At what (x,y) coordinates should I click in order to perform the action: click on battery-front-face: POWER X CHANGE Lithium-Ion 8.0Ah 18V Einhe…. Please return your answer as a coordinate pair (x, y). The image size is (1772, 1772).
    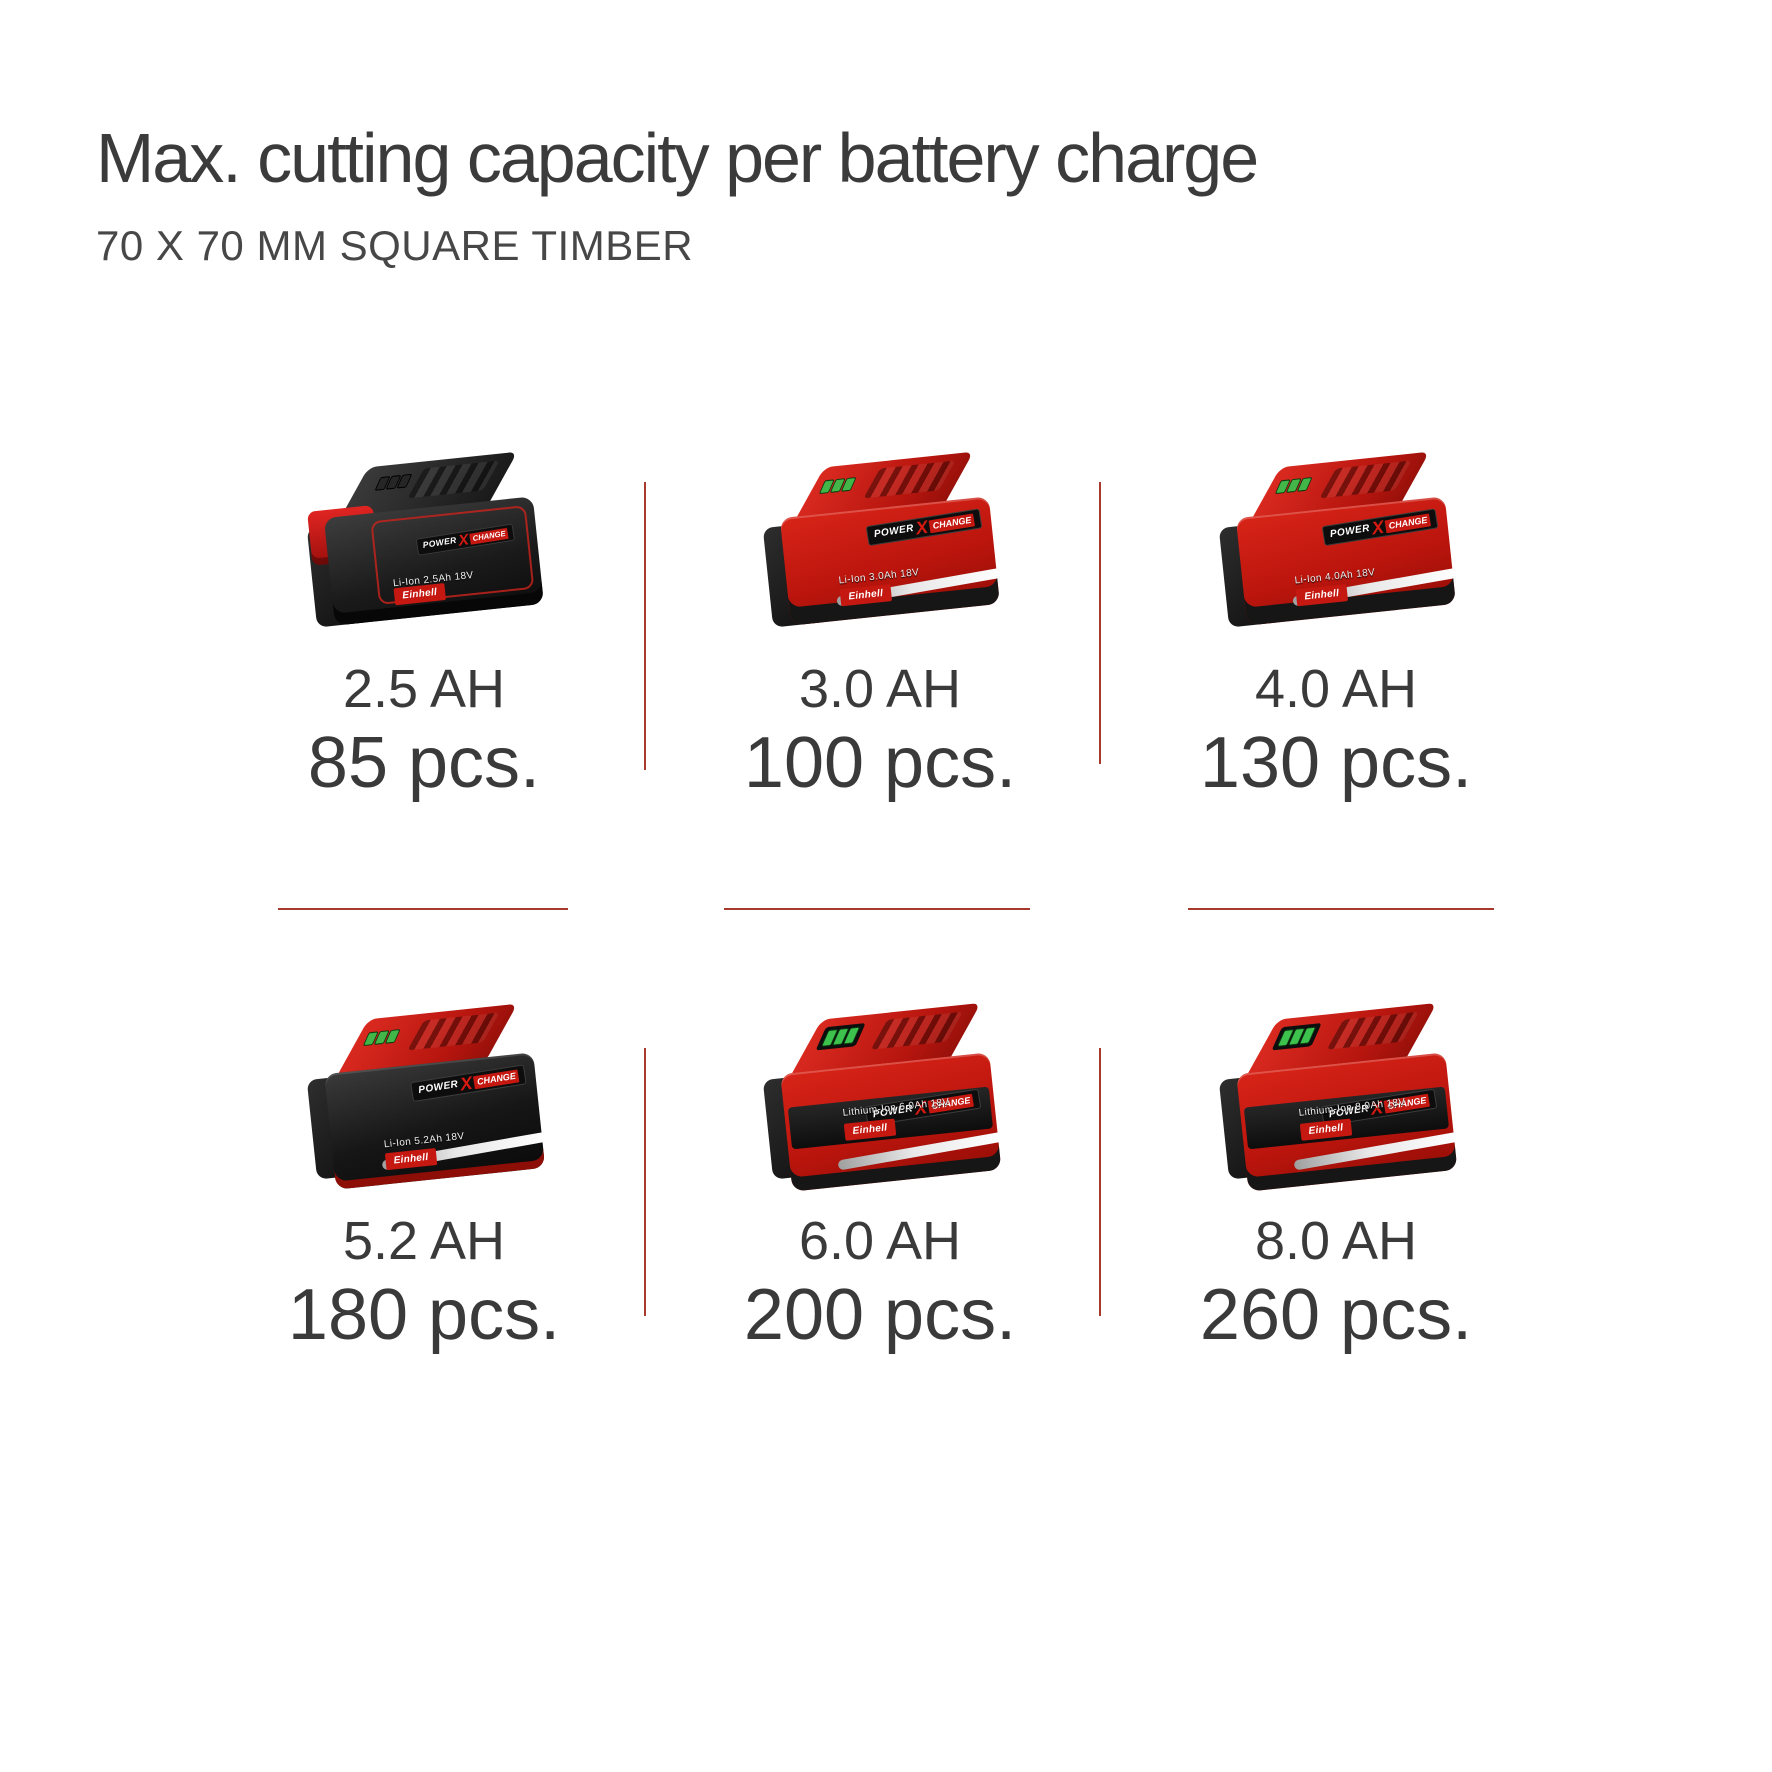
    Looking at the image, I should click on (1348, 1121).